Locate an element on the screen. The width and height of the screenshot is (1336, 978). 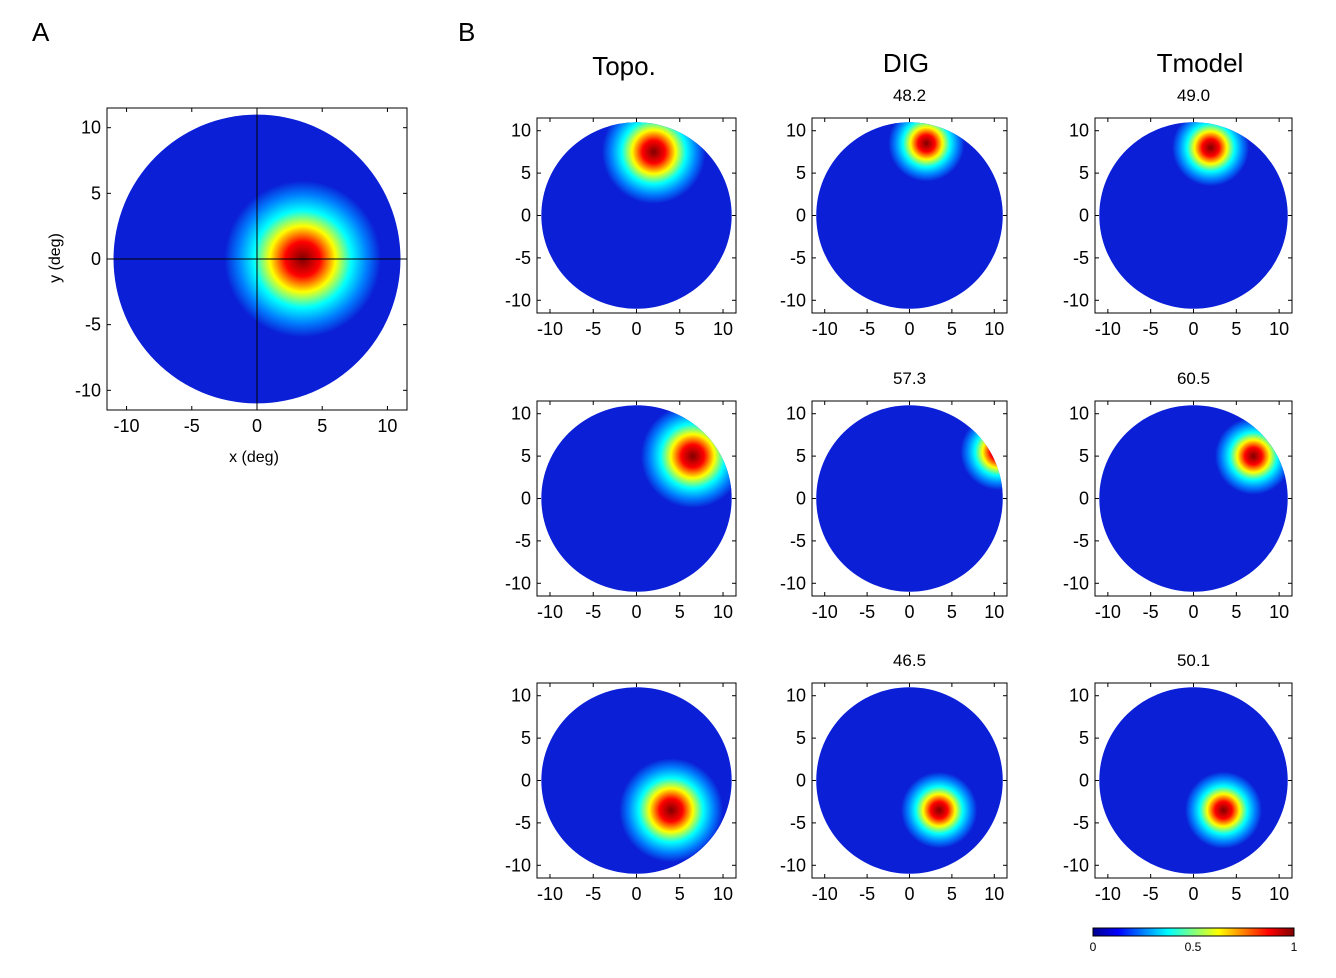
colorbar-gradient is located at coordinates (1193, 932).